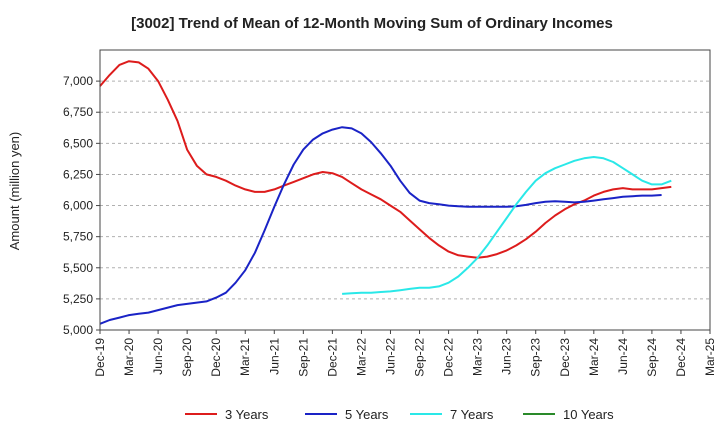 The width and height of the screenshot is (720, 440). Describe the element at coordinates (100, 357) in the screenshot. I see `x-tick-label: Dec-19` at that location.